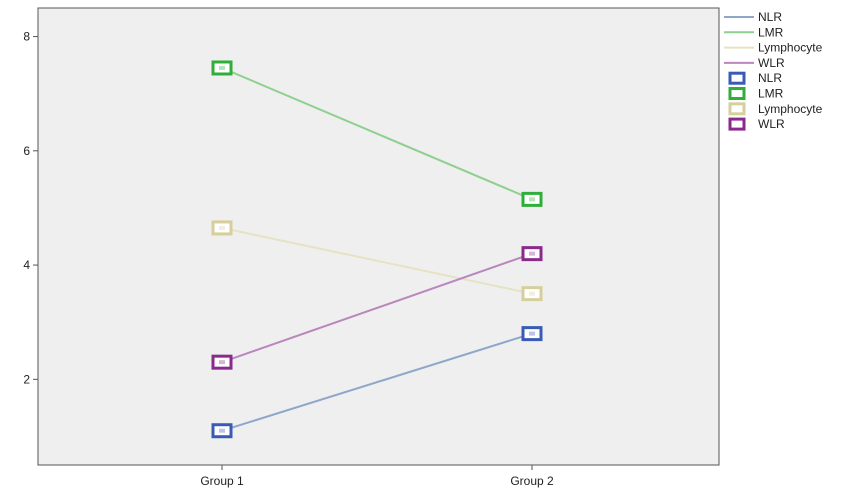 This screenshot has height=493, width=857. Describe the element at coordinates (377, 308) in the screenshot. I see `series-line-wlr` at that location.